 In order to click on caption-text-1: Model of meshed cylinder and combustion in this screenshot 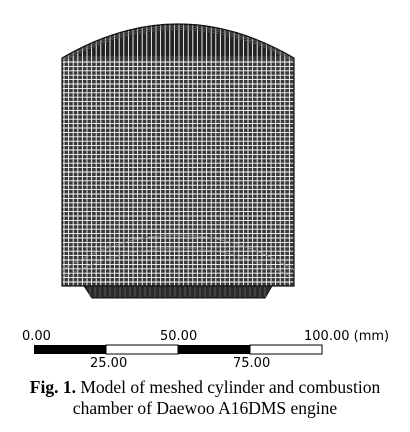, I will do `click(230, 387)`.